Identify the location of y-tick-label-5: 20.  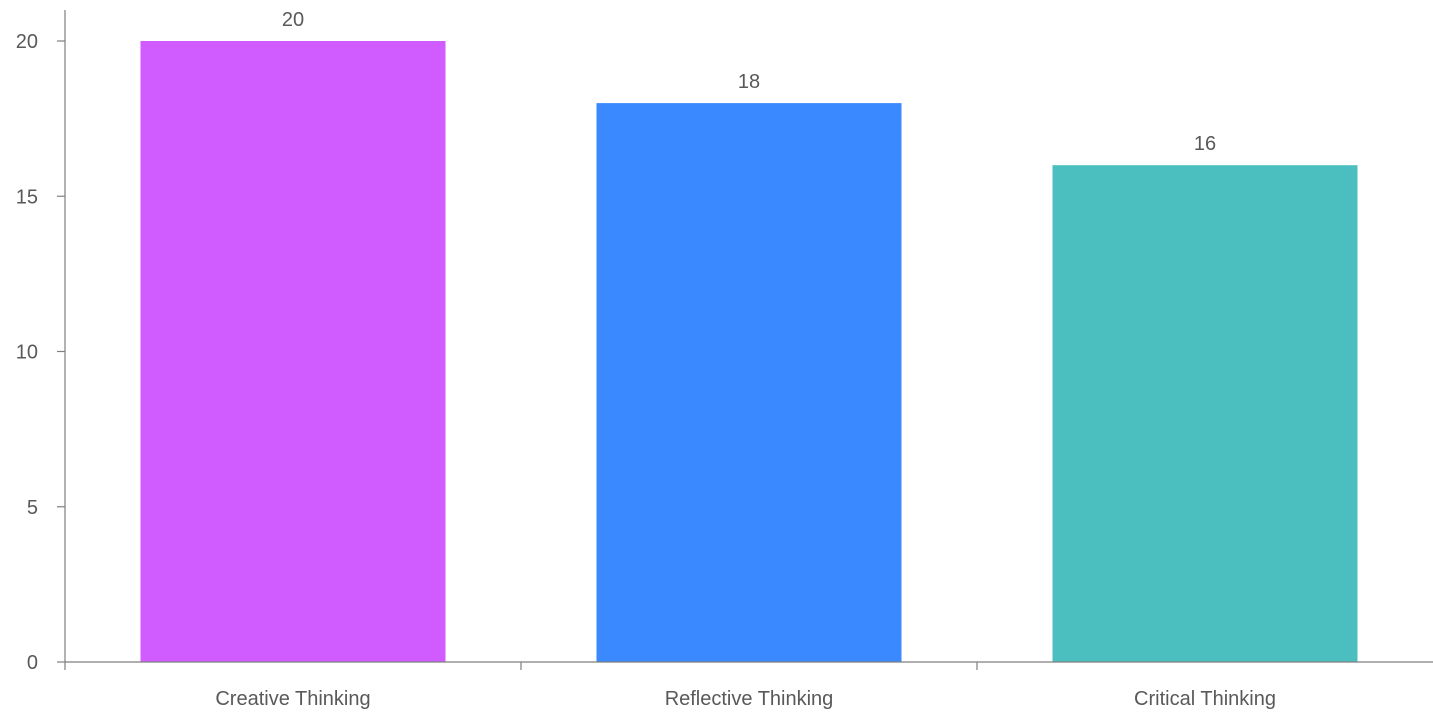
(27, 42).